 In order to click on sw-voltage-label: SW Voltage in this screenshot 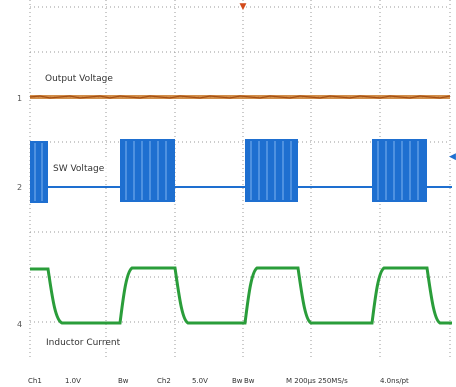, I will do `click(79, 169)`.